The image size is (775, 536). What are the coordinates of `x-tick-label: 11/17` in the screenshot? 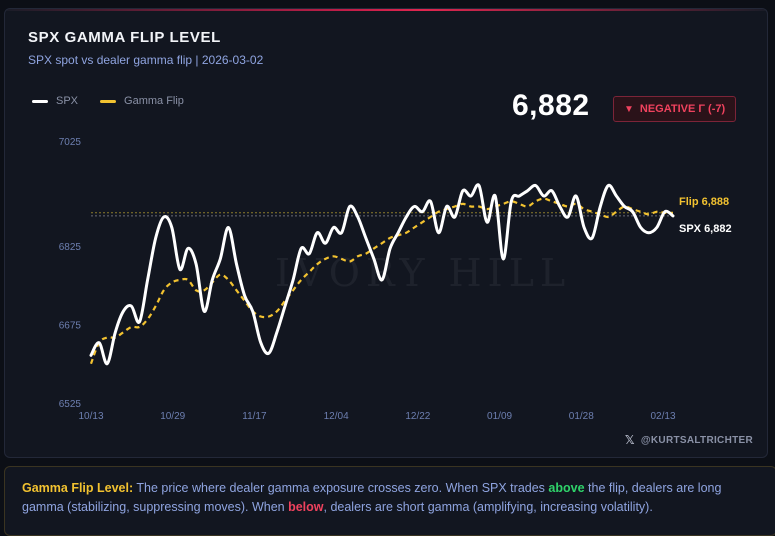 It's located at (254, 416).